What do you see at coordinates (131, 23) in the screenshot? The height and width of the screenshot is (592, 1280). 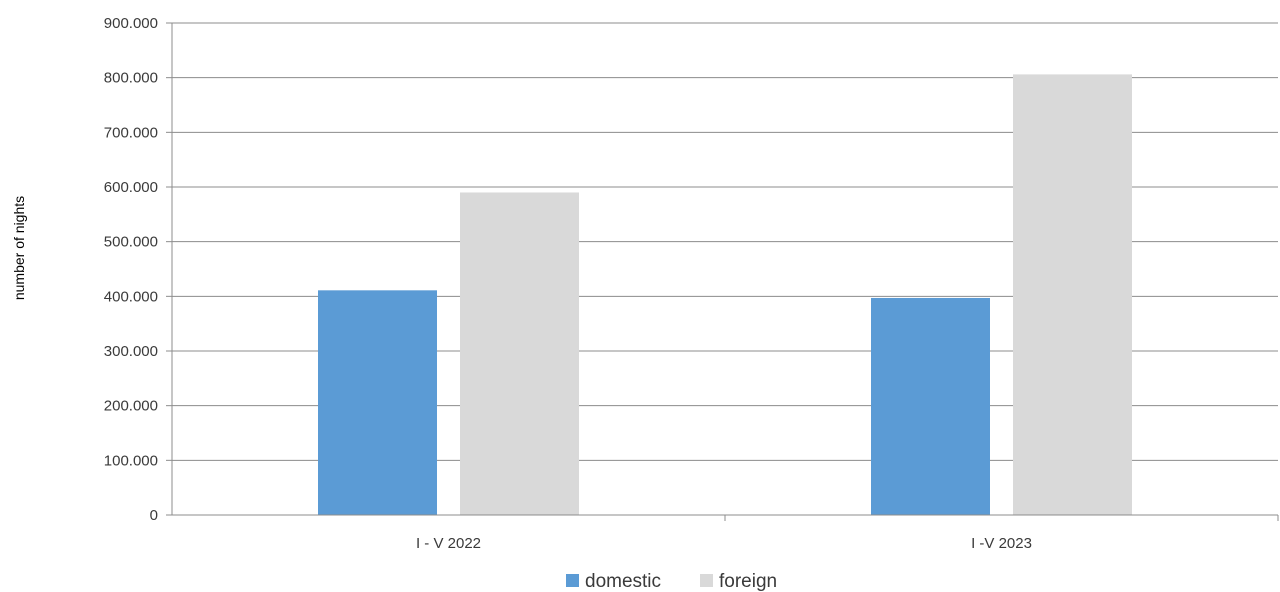 I see `y-tick-label: 900.000` at bounding box center [131, 23].